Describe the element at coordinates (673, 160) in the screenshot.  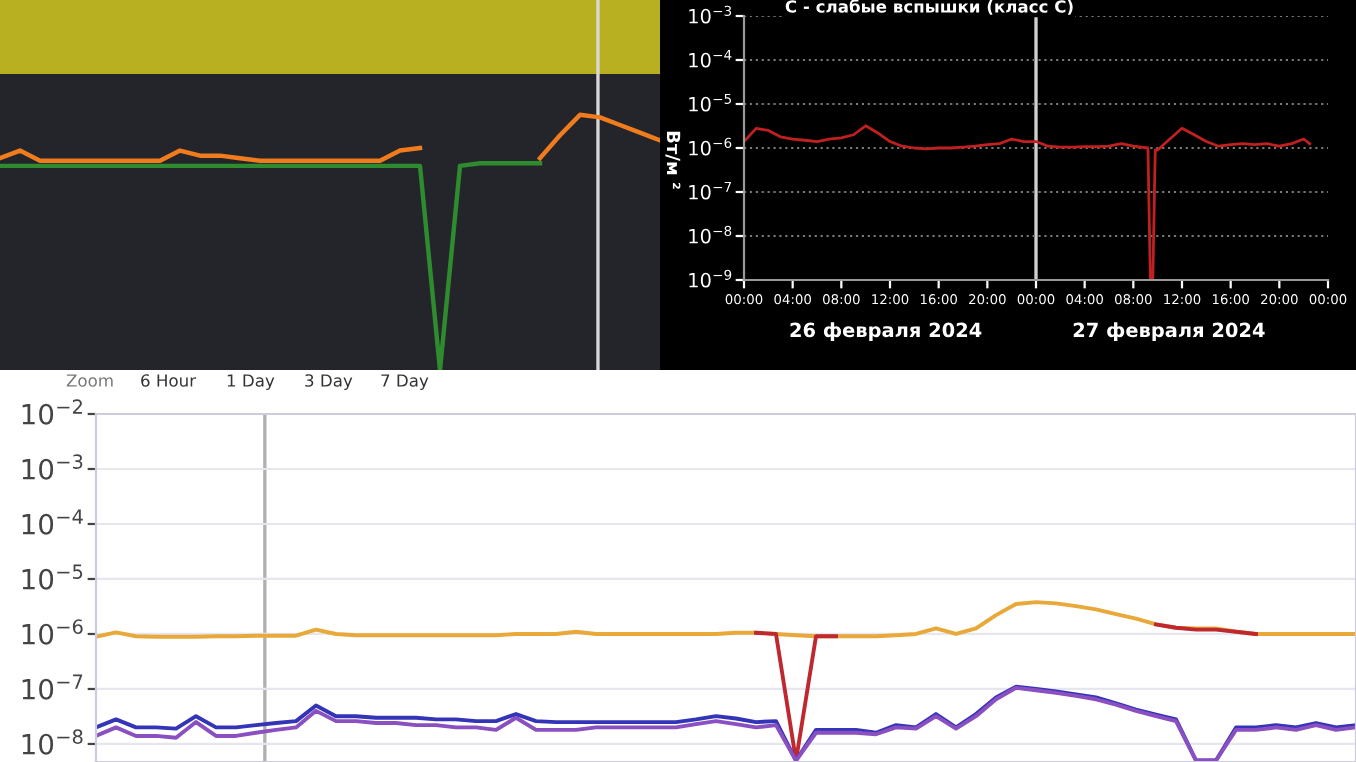
I see `y-axis-title: Вт/м ²` at that location.